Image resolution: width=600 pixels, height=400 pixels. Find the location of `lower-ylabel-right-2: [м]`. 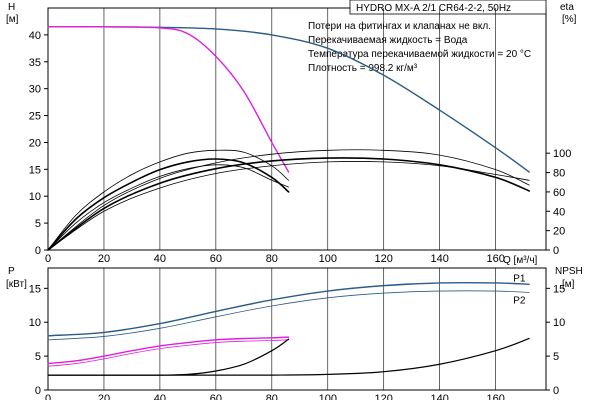

lower-ylabel-right-2: [м] is located at coordinates (568, 284).